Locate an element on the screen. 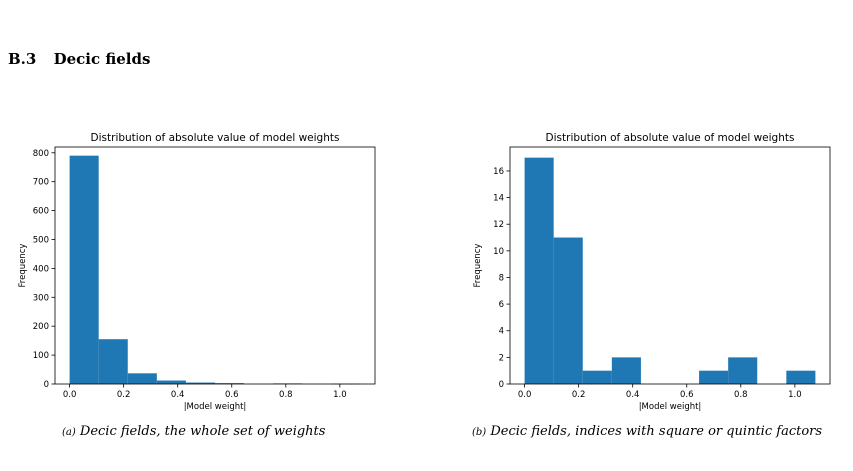 The height and width of the screenshot is (471, 853). y-tick-label: 800 is located at coordinates (41, 154).